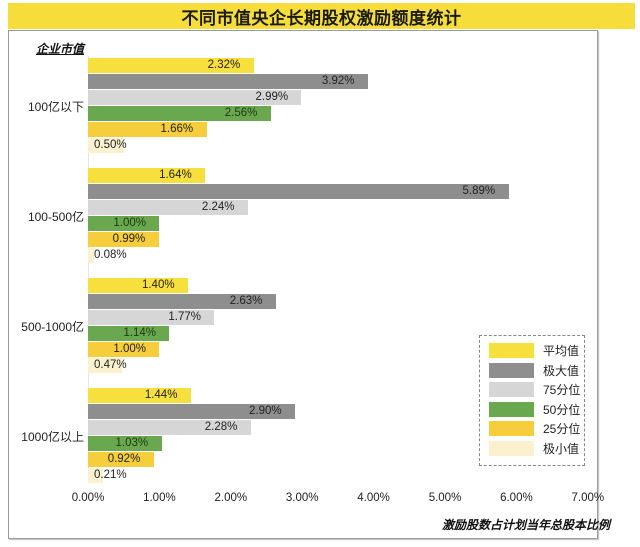  Describe the element at coordinates (88, 498) in the screenshot. I see `x-tick-label: 0.00%` at that location.